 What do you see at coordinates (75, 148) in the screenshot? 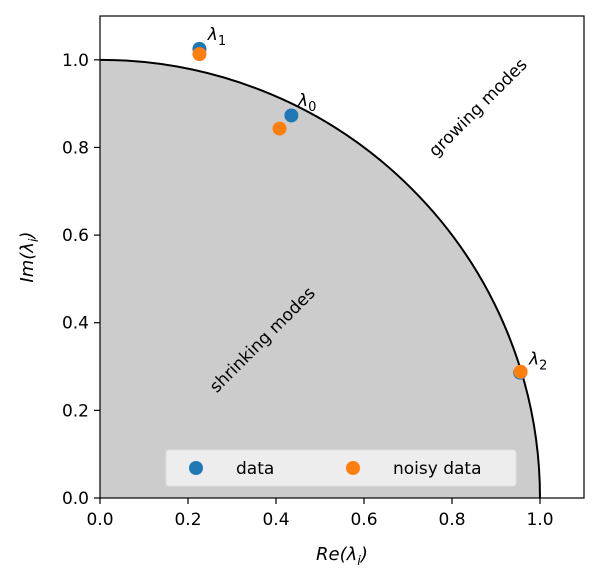
I see `y-tick-label: 0.8` at bounding box center [75, 148].